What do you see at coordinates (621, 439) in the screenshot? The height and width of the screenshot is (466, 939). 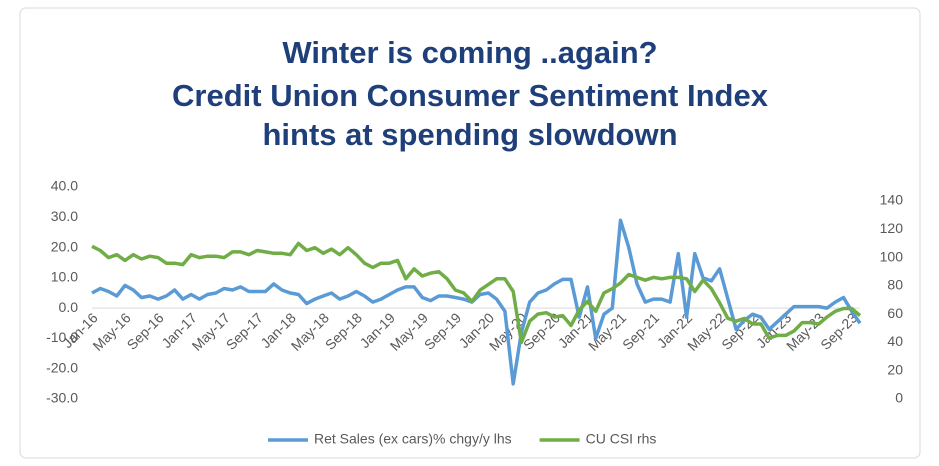 I see `legend-label: CU CSI rhs` at bounding box center [621, 439].